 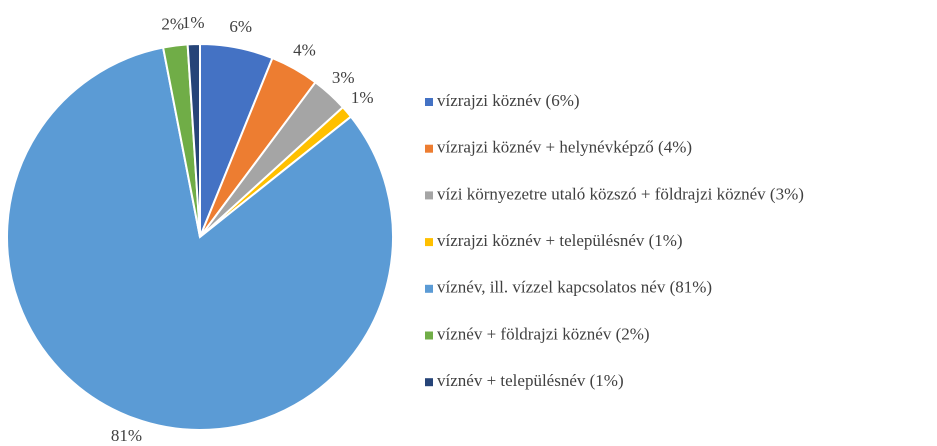 I want to click on data-label: 3%, so click(x=343, y=77).